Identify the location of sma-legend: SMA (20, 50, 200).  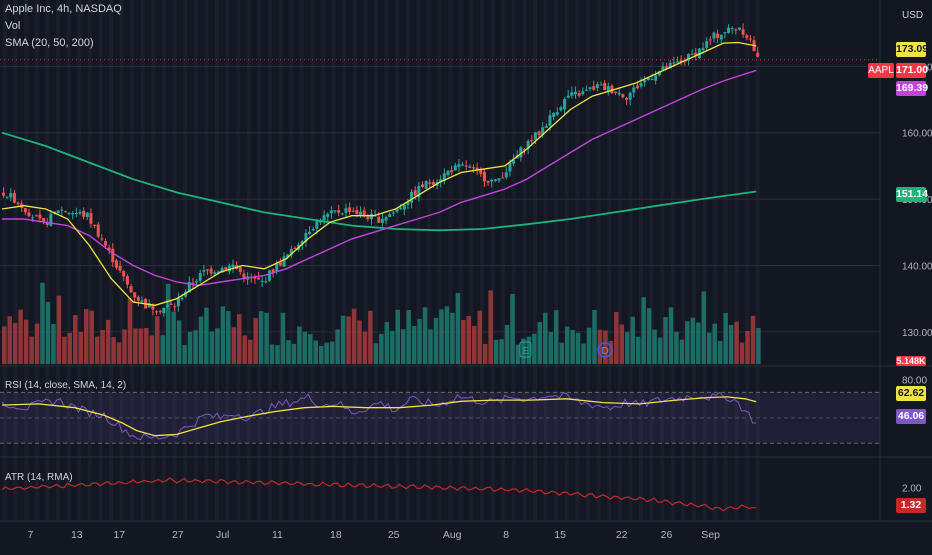
(49, 43).